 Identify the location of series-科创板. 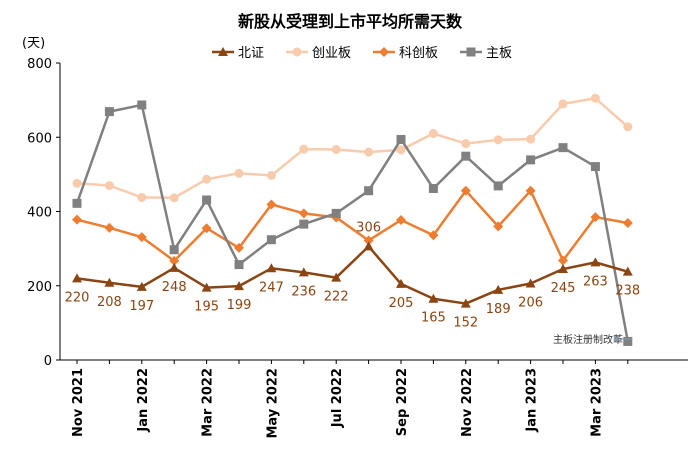
(352, 225).